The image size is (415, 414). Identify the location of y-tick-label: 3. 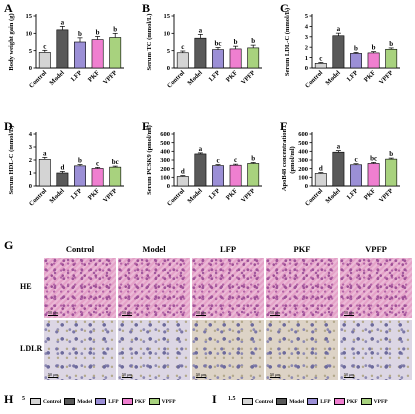
(307, 37).